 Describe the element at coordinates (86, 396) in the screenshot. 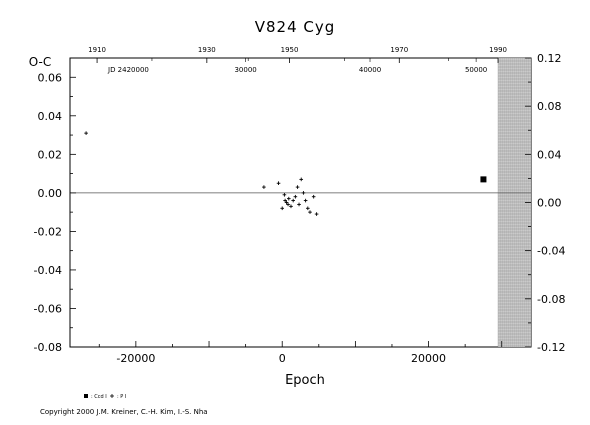

I see `legend-square` at that location.